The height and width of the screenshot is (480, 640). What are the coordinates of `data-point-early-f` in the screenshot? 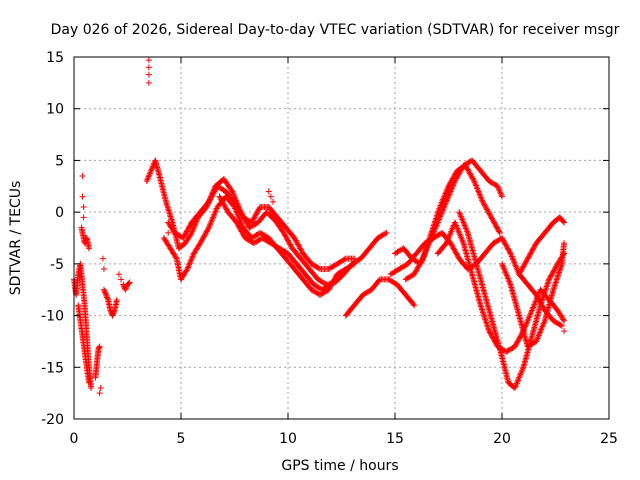 It's located at (125, 288).